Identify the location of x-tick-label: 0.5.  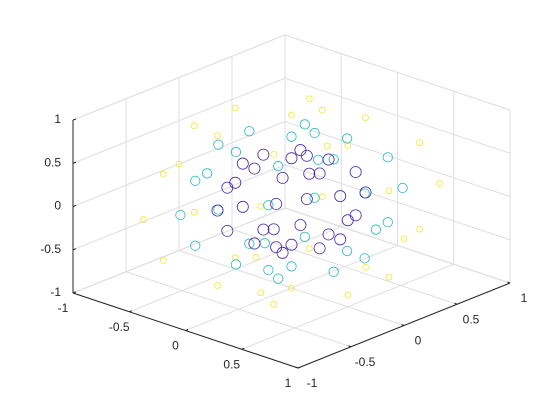
(231, 364).